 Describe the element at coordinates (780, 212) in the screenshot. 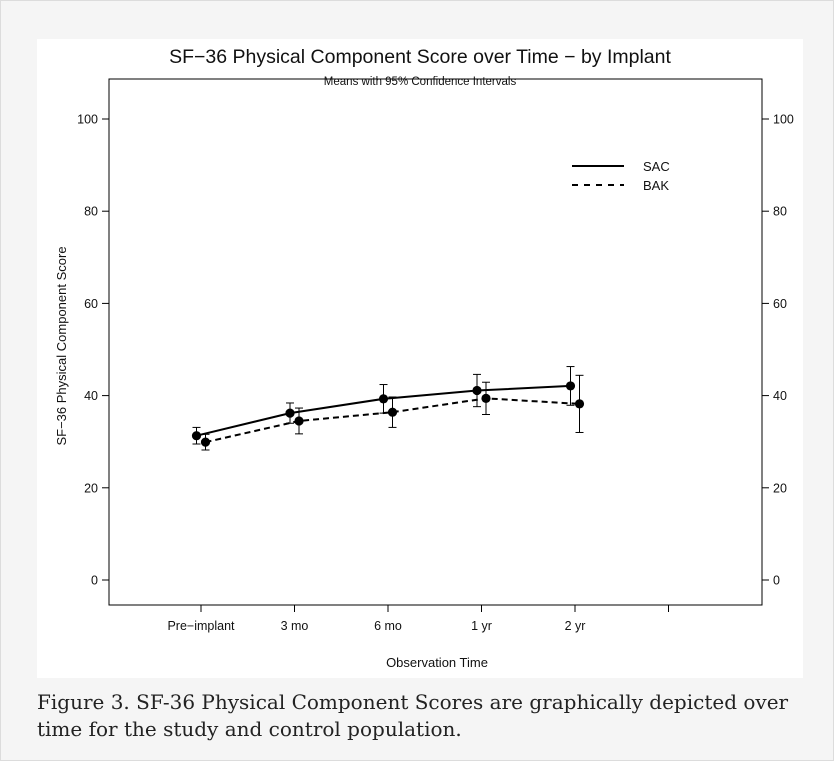

I see `y-tick-label-right: 80` at that location.